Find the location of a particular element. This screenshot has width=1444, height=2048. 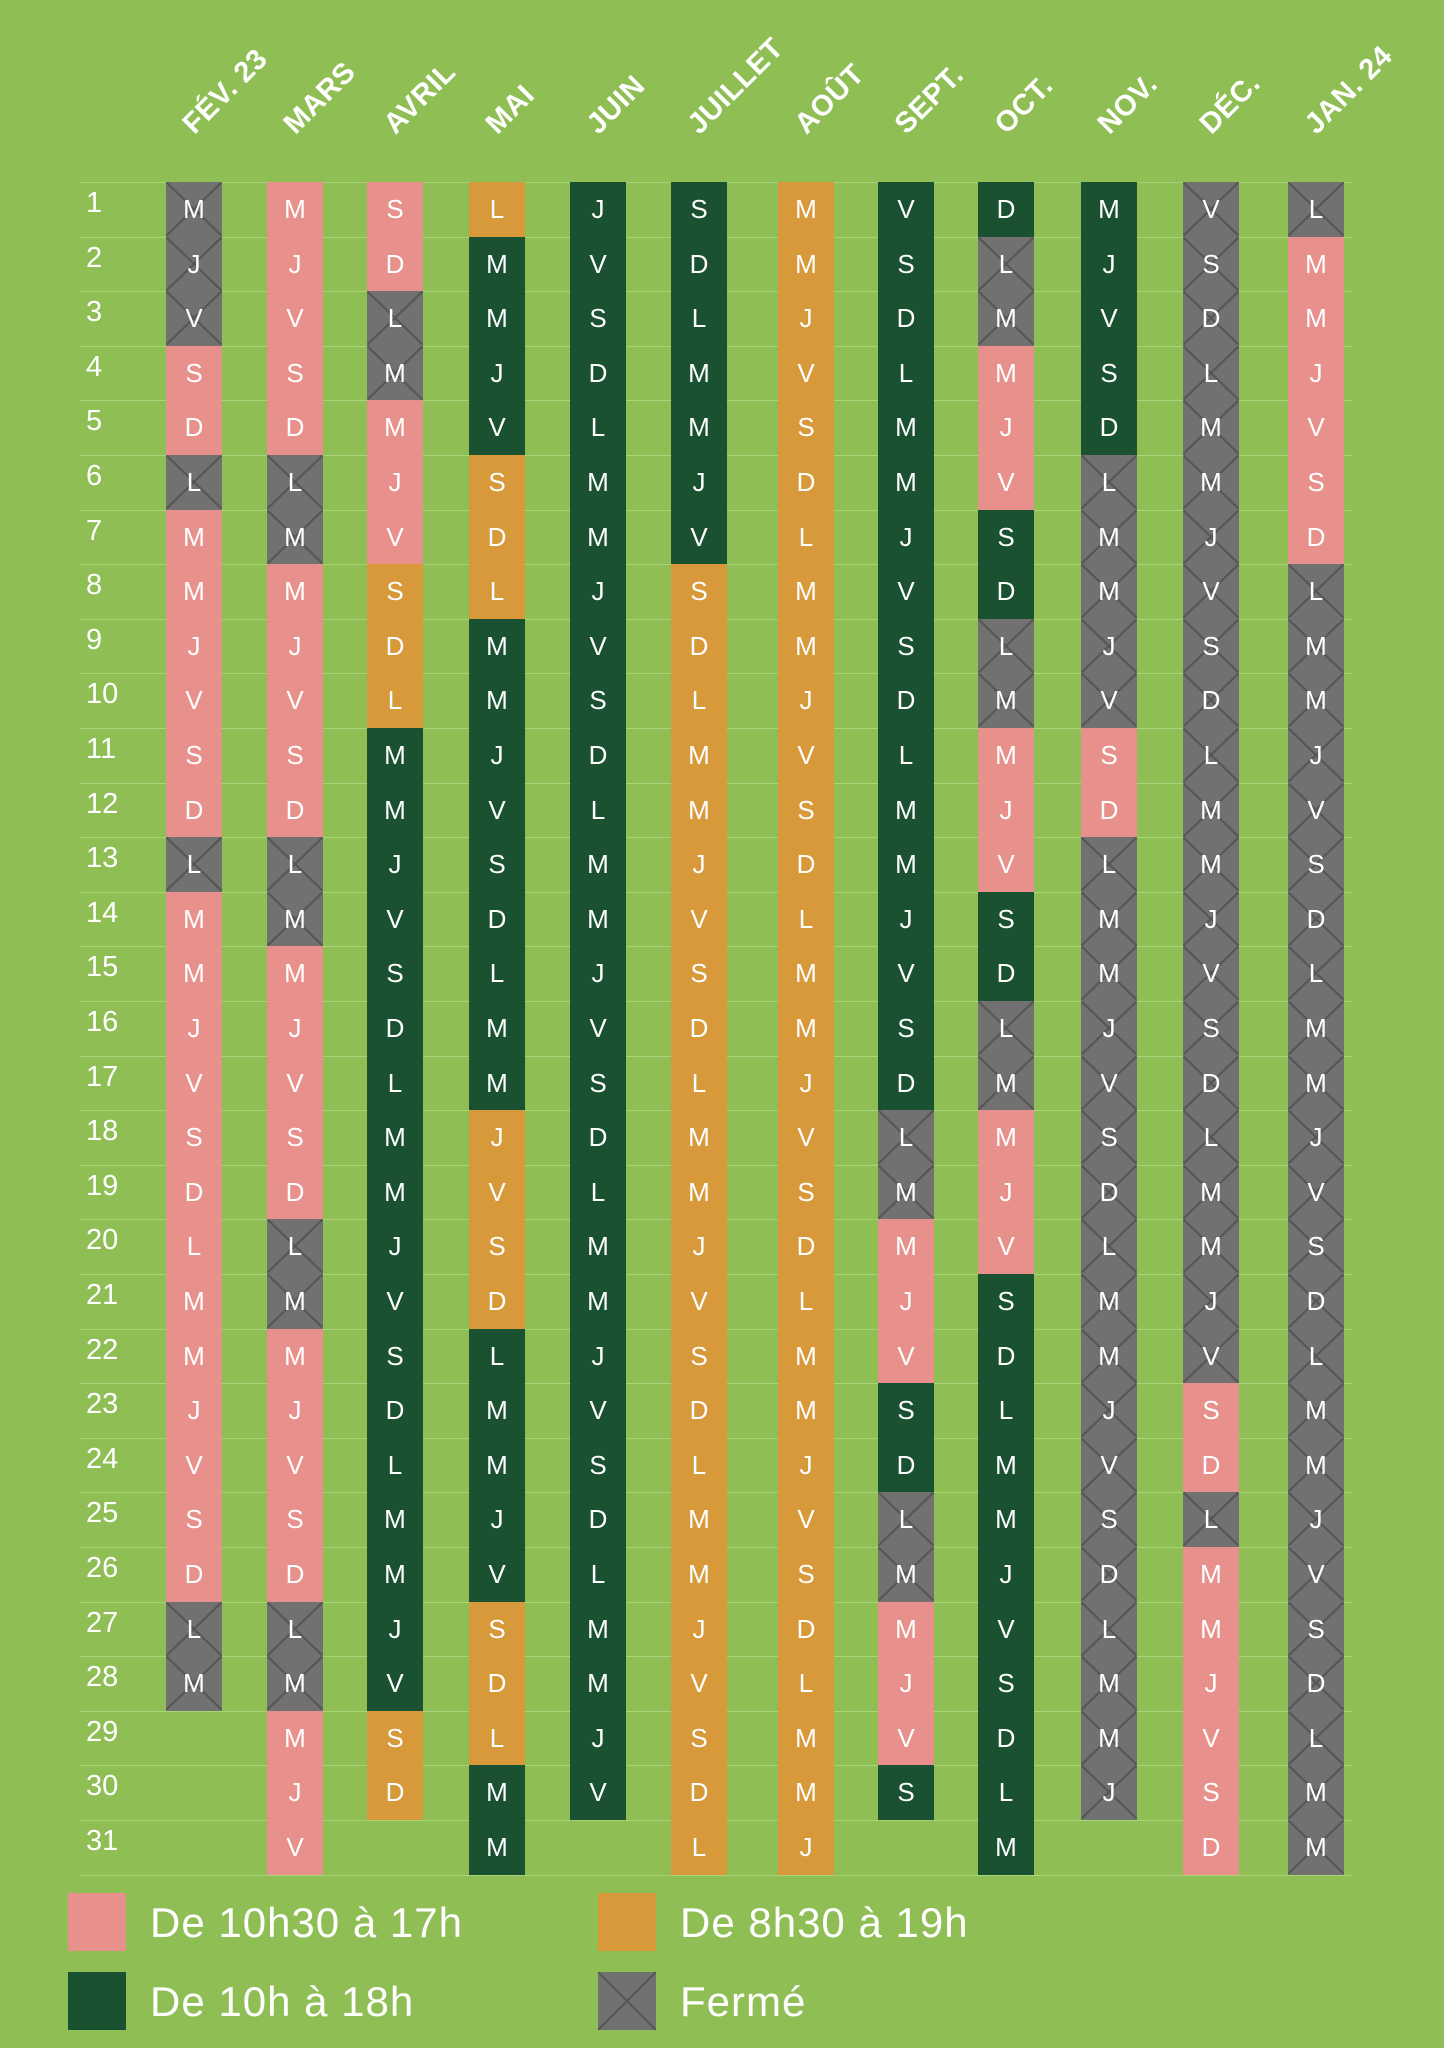

day-number: 29 is located at coordinates (102, 1732).